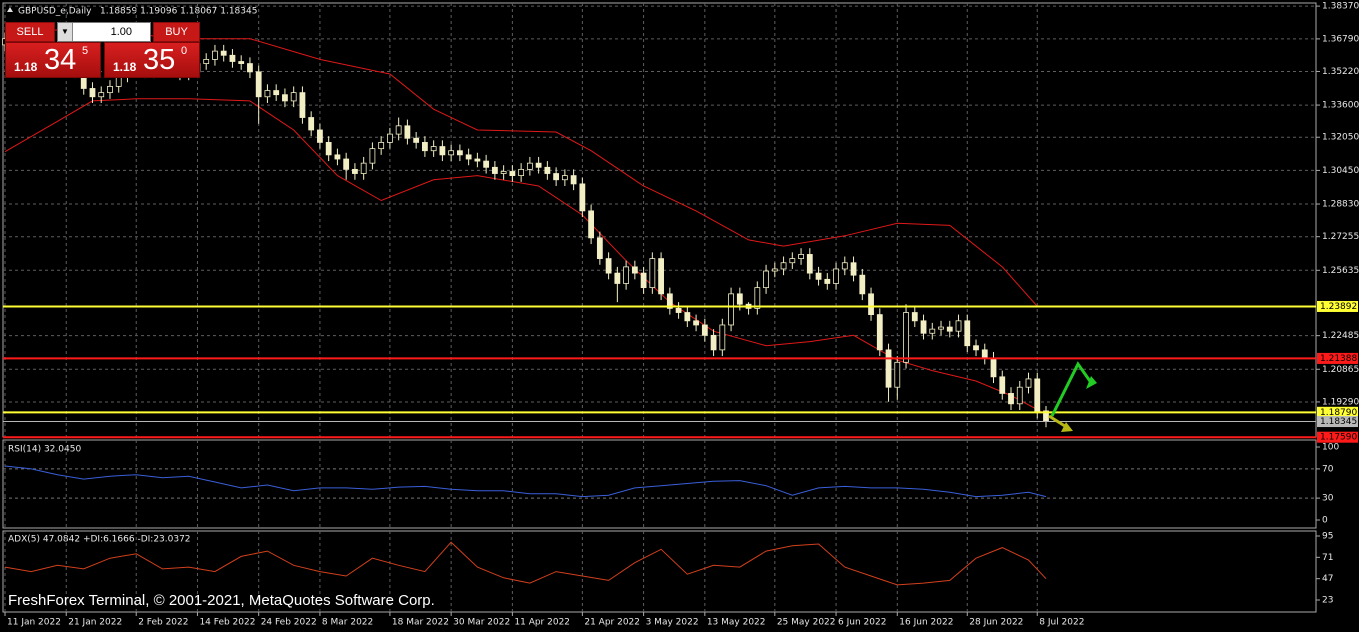 Image resolution: width=1359 pixels, height=632 pixels. What do you see at coordinates (542, 623) in the screenshot?
I see `x-tick-label: 11 Apr 2022` at bounding box center [542, 623].